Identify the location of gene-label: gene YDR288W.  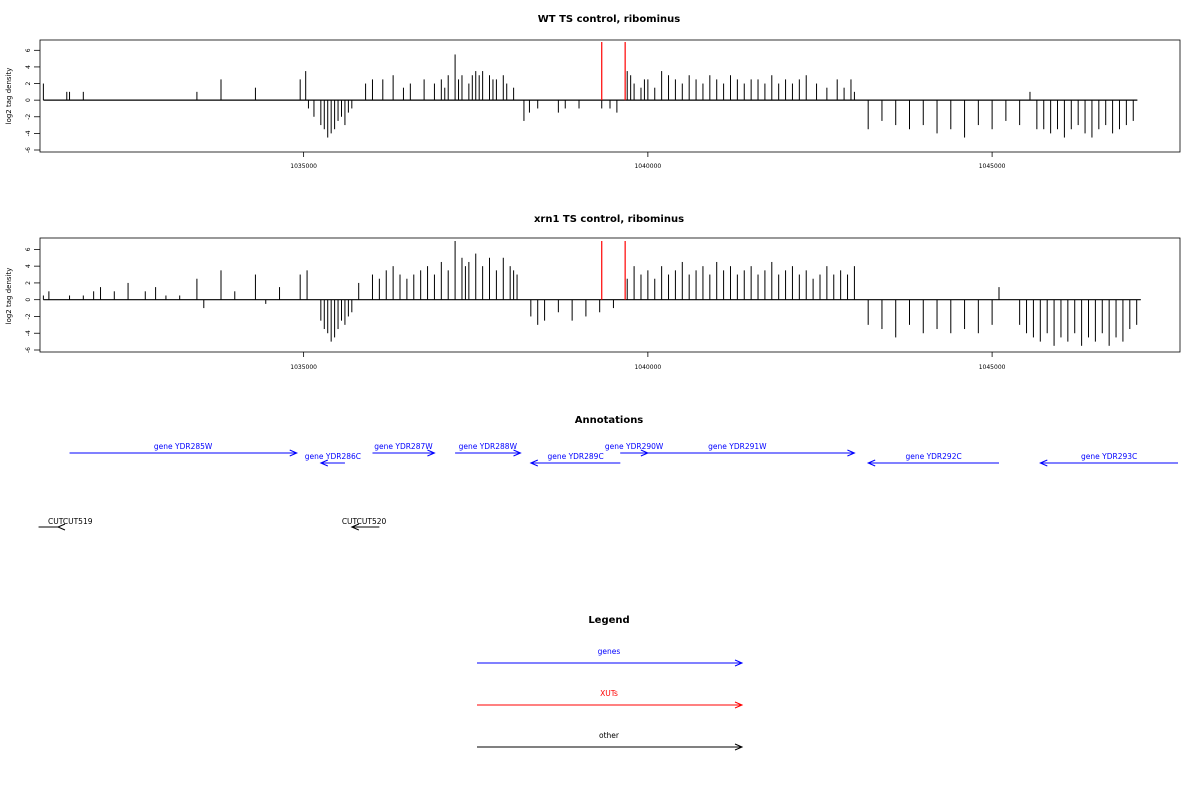
(488, 446).